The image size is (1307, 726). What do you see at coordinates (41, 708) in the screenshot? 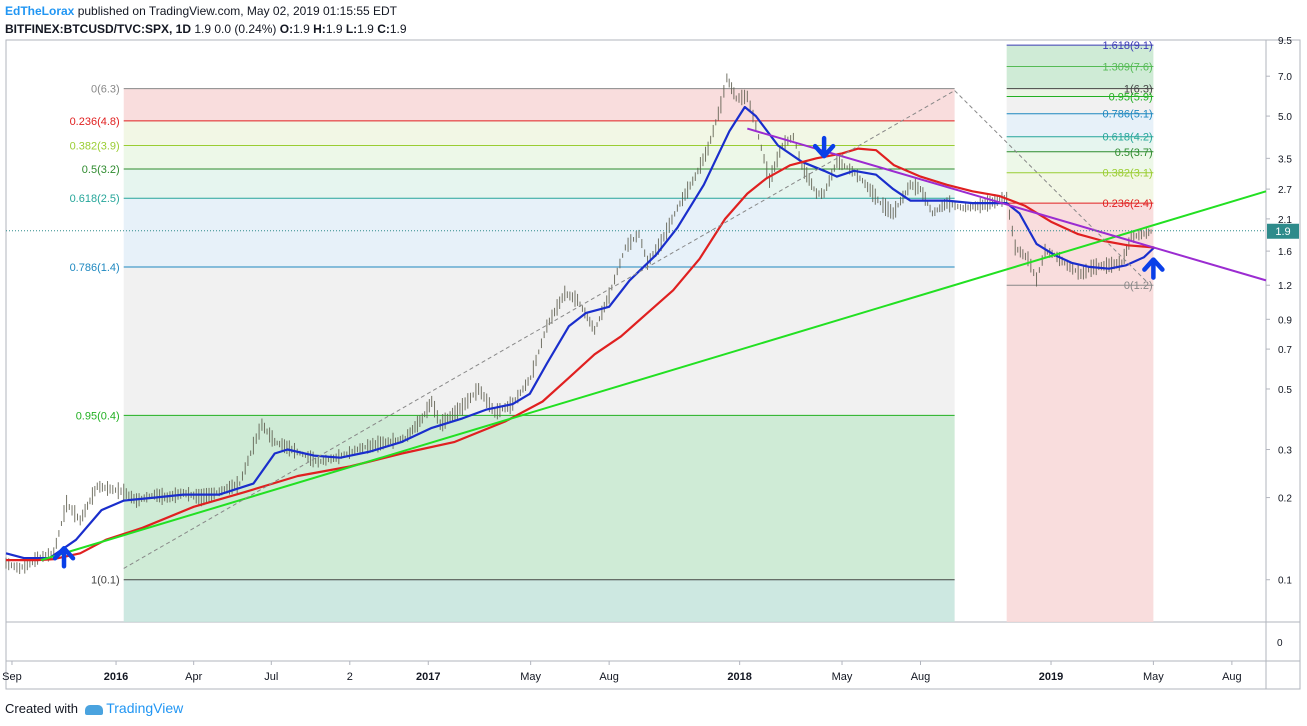
I see `created-with-text: Created with` at bounding box center [41, 708].